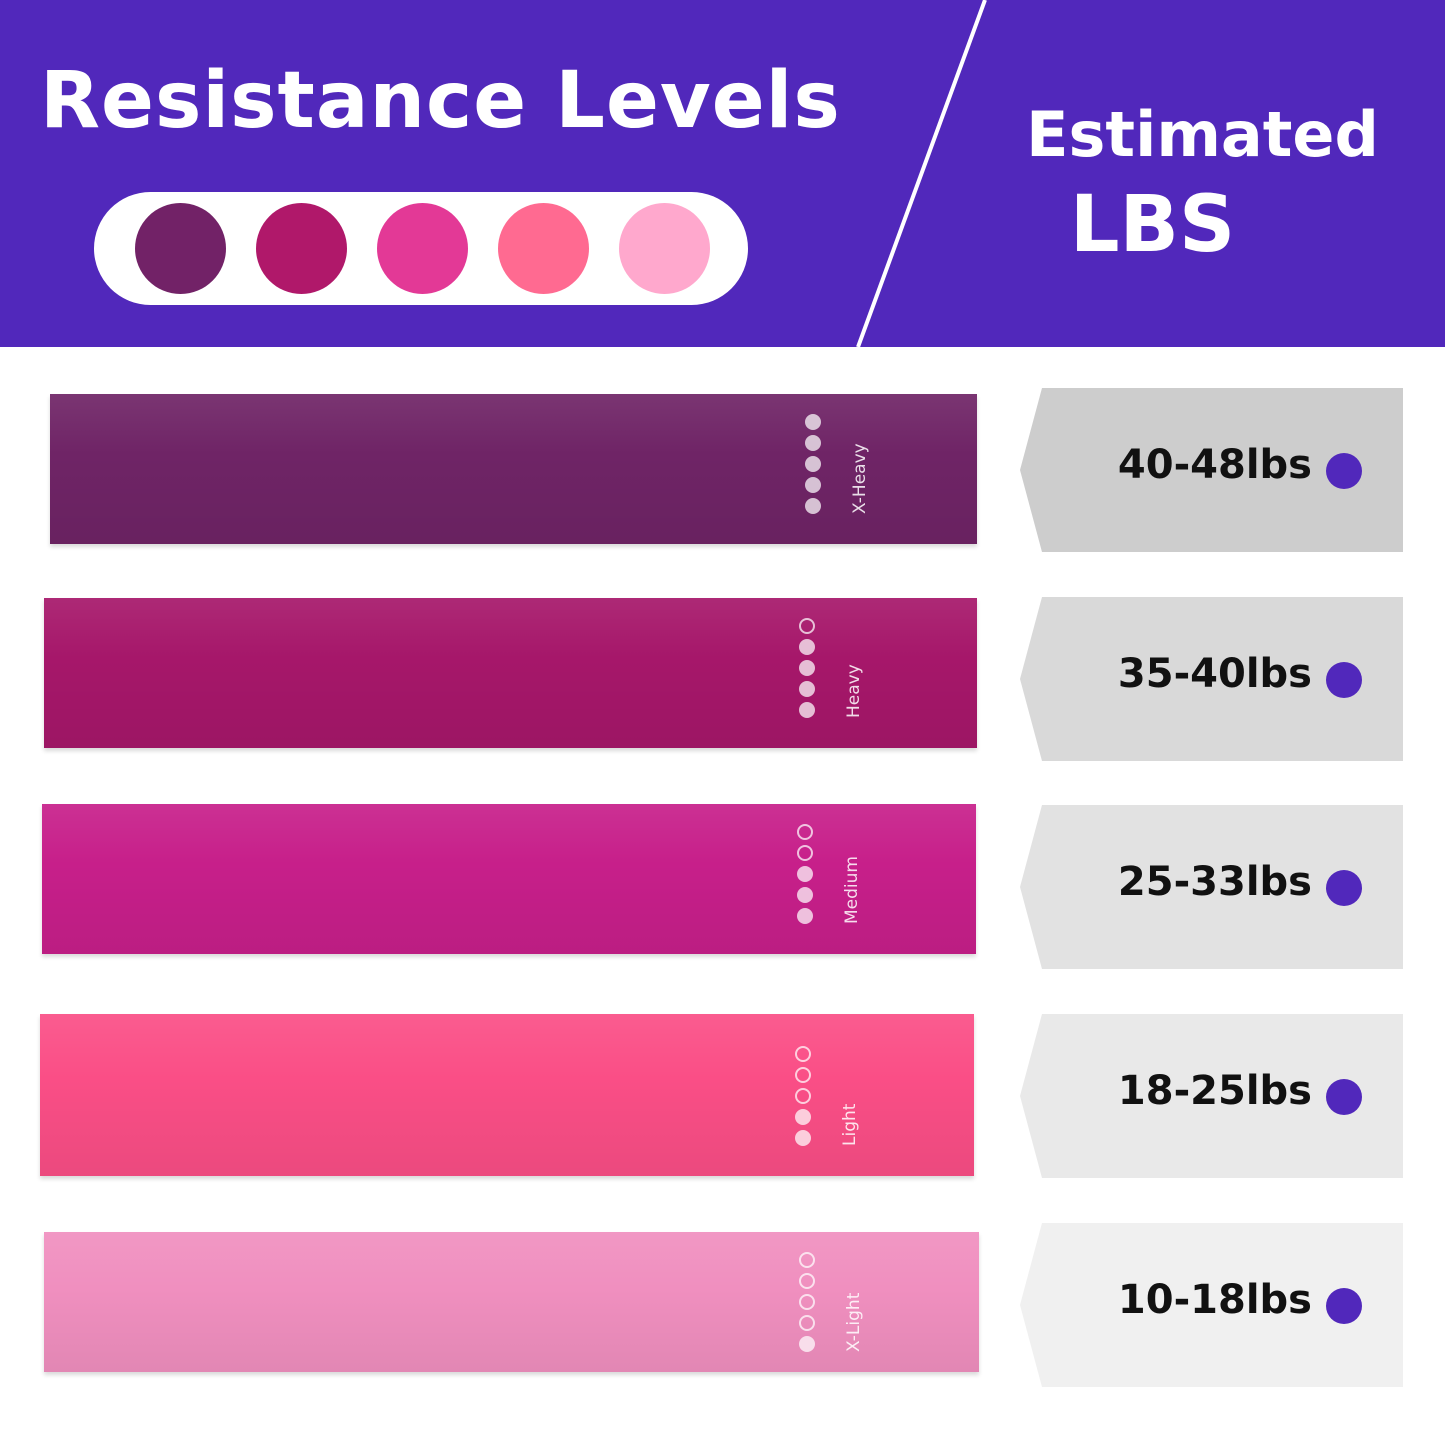  What do you see at coordinates (921, 173) in the screenshot?
I see `header-divider-line` at bounding box center [921, 173].